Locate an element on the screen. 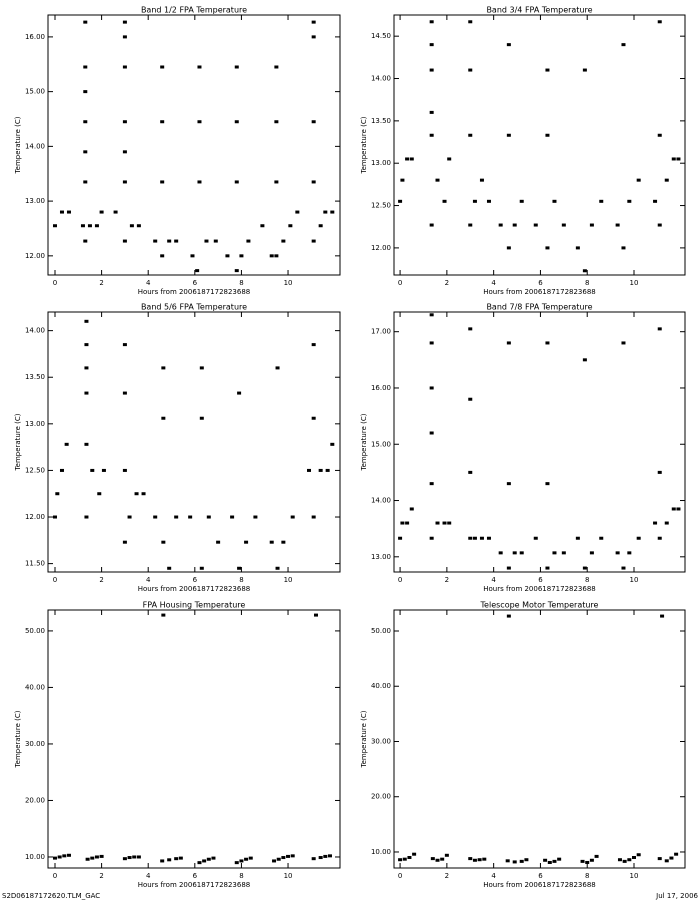  y-tick-label: 16.00 is located at coordinates (35, 37).